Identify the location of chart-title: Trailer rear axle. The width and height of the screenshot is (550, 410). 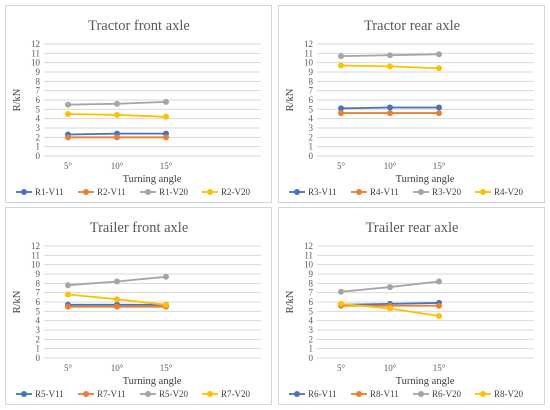
(412, 228).